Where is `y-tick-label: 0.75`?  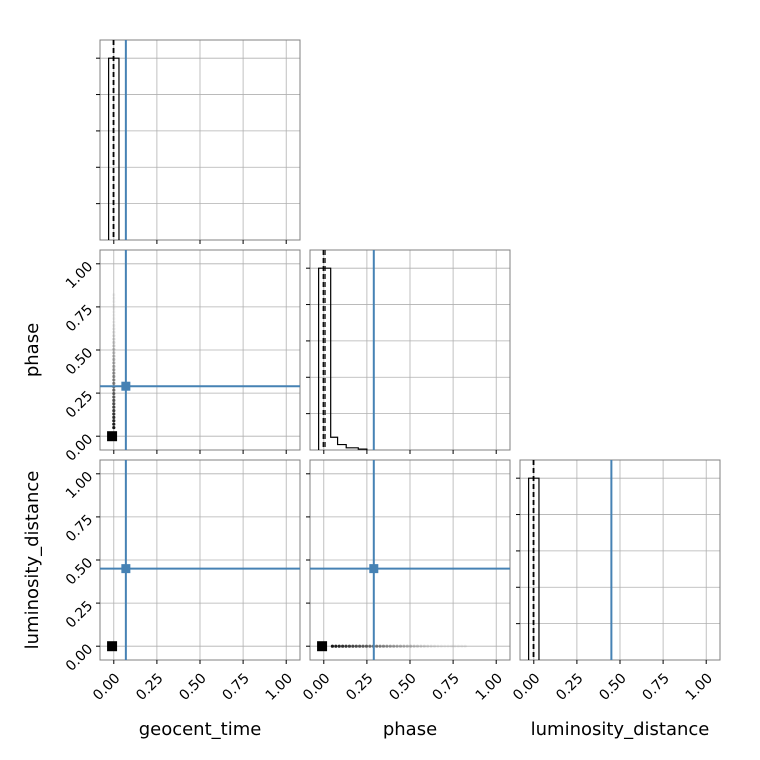
y-tick-label: 0.75 is located at coordinates (79, 318).